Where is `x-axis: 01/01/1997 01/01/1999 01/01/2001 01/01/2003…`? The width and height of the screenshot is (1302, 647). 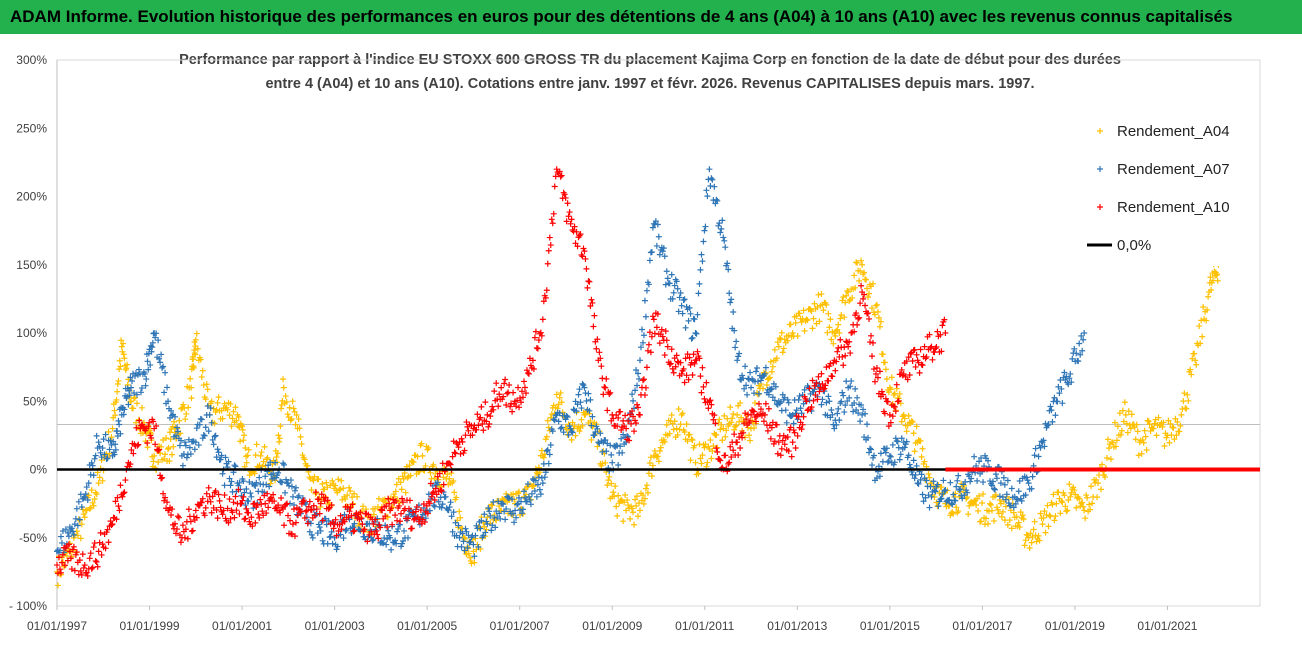
x-axis: 01/01/1997 01/01/1999 01/01/2001 01/01/2003… is located at coordinates (612, 619).